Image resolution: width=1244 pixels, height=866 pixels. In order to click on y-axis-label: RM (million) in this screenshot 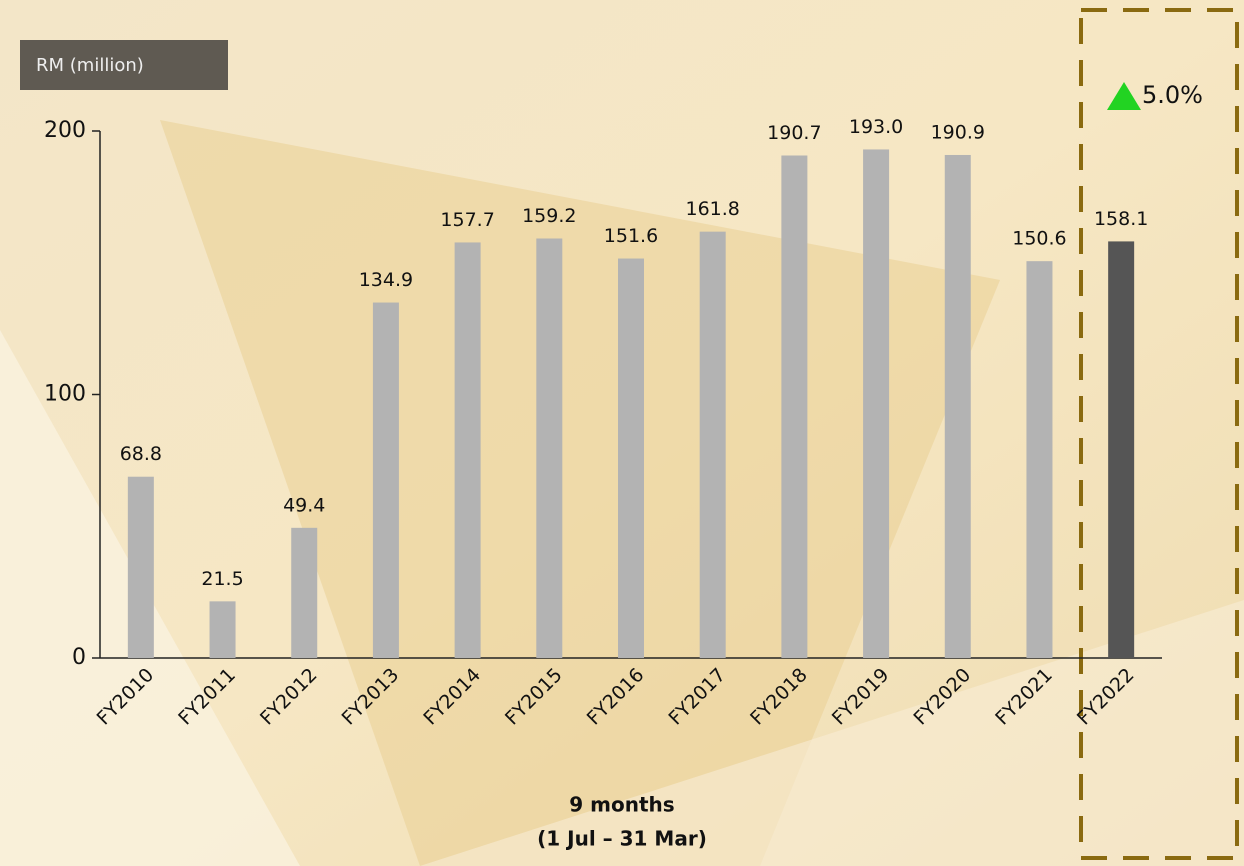, I will do `click(90, 65)`.